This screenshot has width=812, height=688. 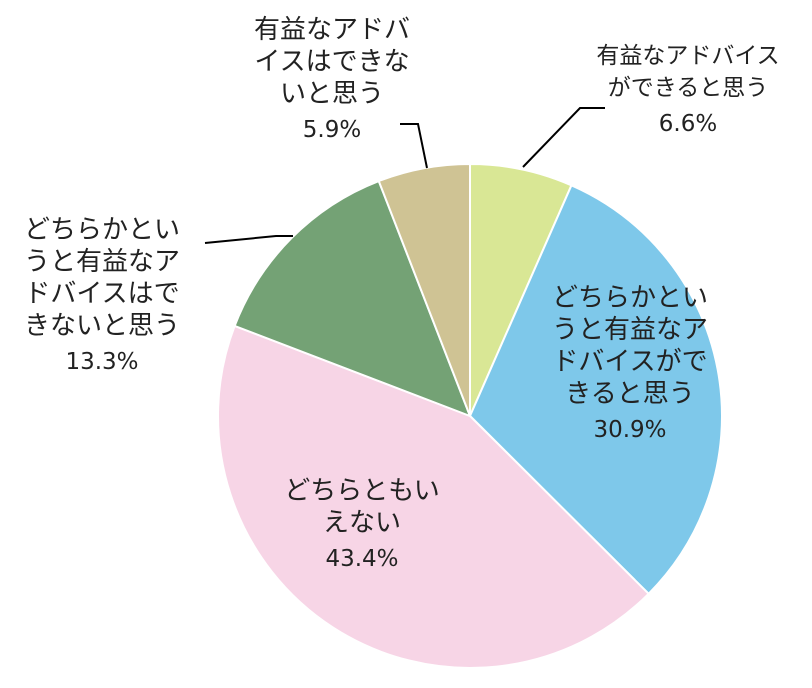 I want to click on label-somewhat-cannot-advise: どちらかとい うと有益なア ドバイスはで きないと思う 13.3%, so click(x=102, y=296).